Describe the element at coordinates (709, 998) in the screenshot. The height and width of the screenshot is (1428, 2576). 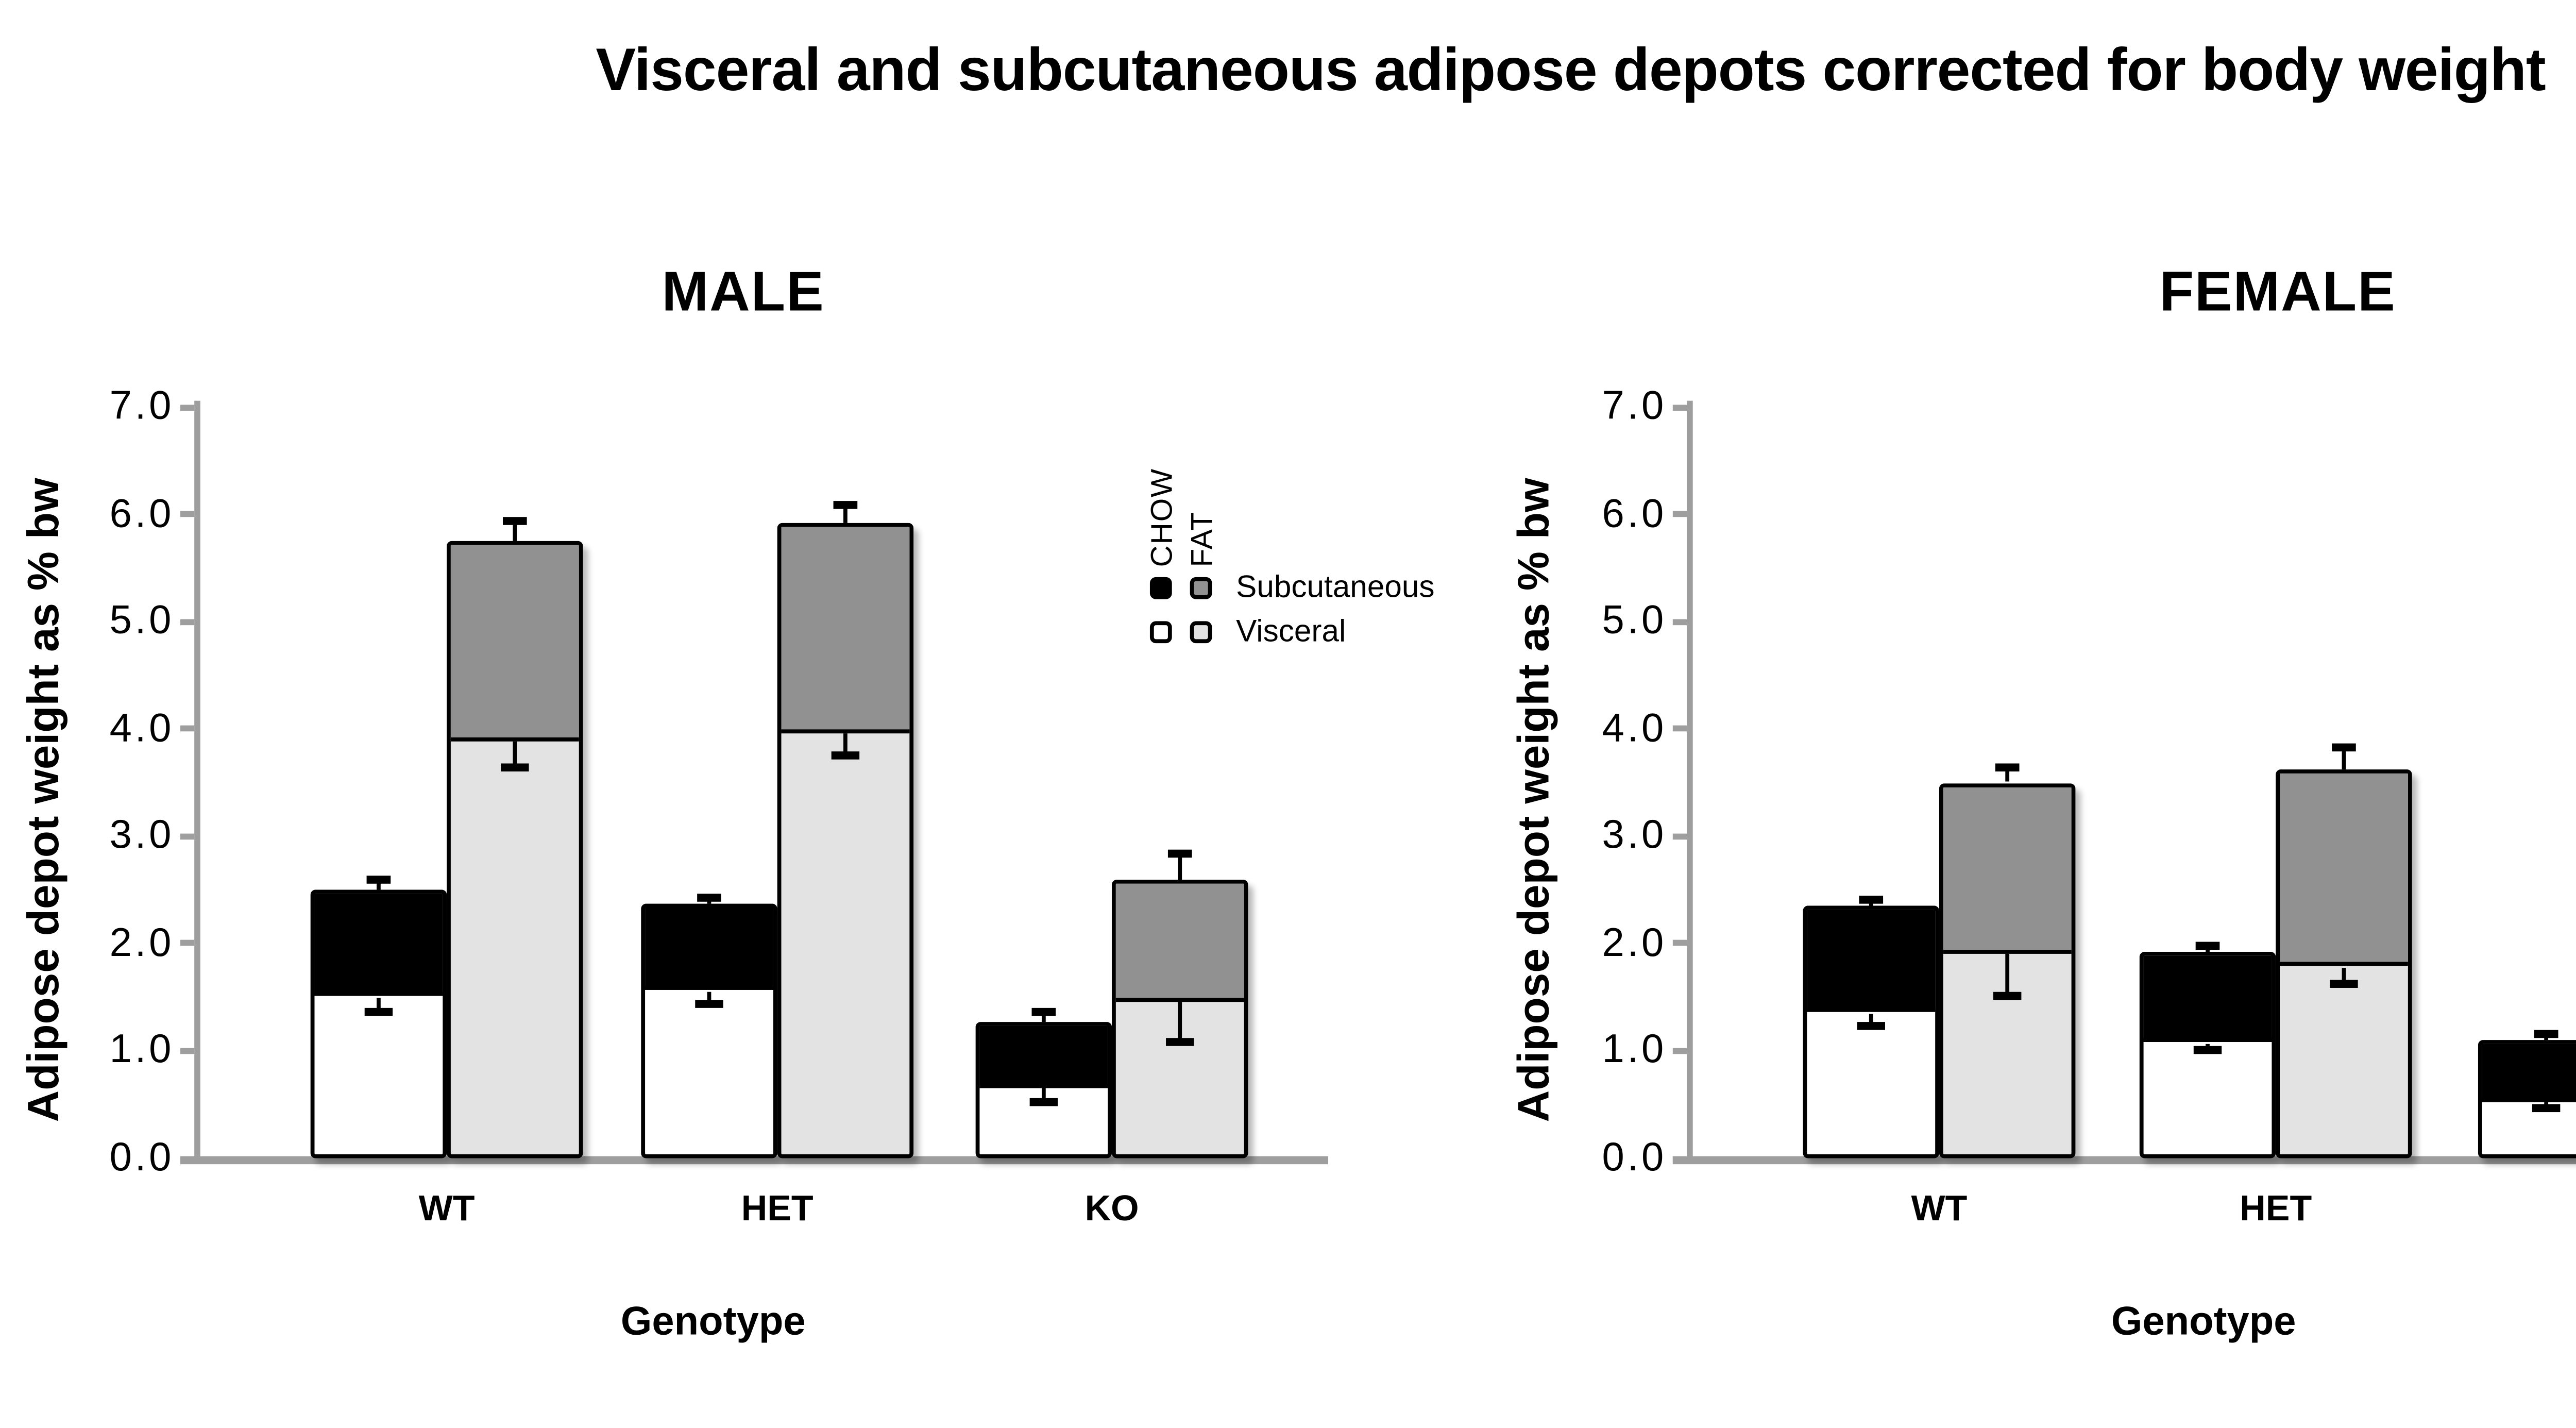
I see `error-bar-het-chow-visceral` at that location.